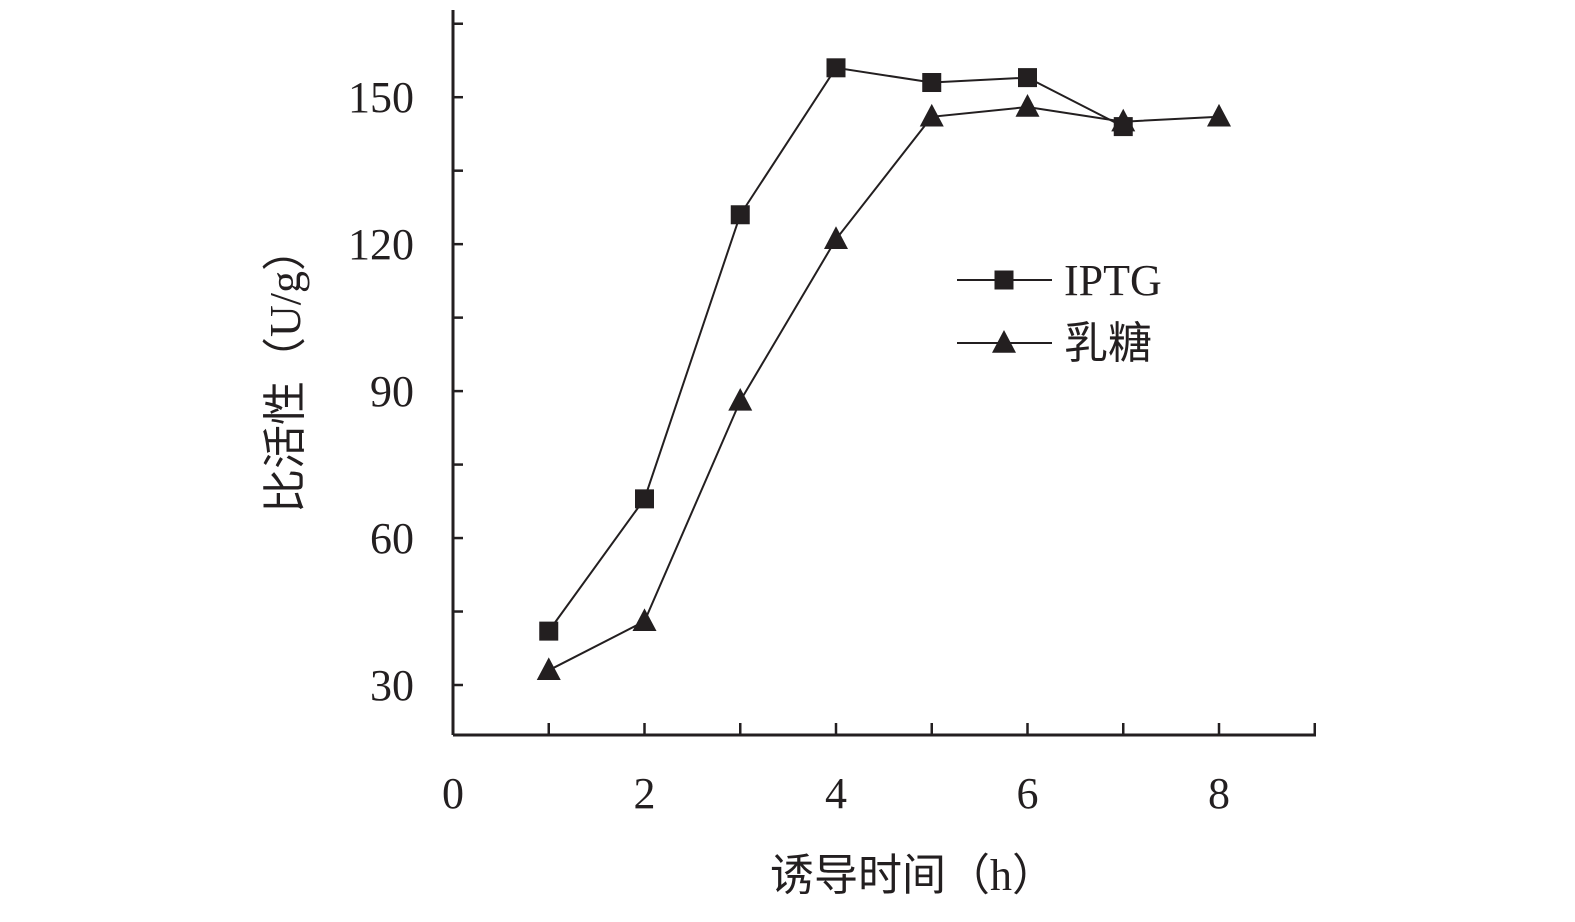 The image size is (1575, 922). I want to click on x-axis-title: 诱导时间（h）, so click(913, 875).